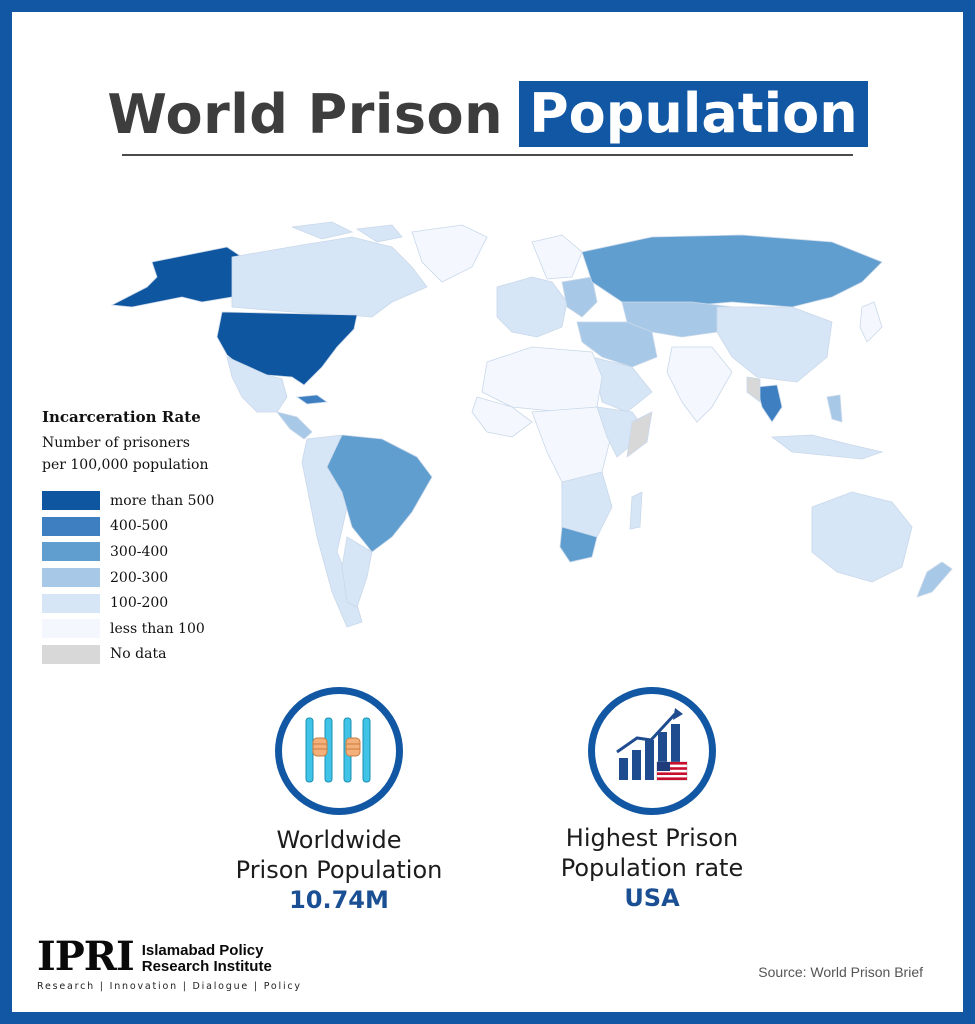 This screenshot has width=975, height=1024. I want to click on legend-item: 100-200, so click(152, 603).